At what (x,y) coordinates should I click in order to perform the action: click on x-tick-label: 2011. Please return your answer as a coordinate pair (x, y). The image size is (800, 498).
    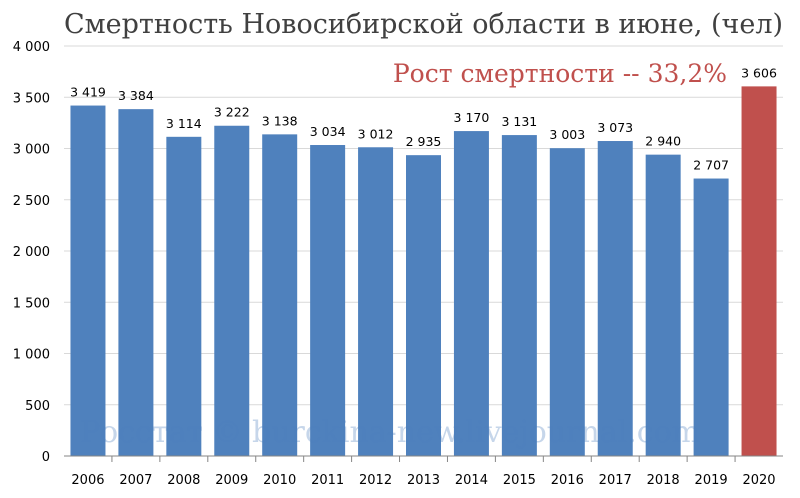
    Looking at the image, I should click on (327, 480).